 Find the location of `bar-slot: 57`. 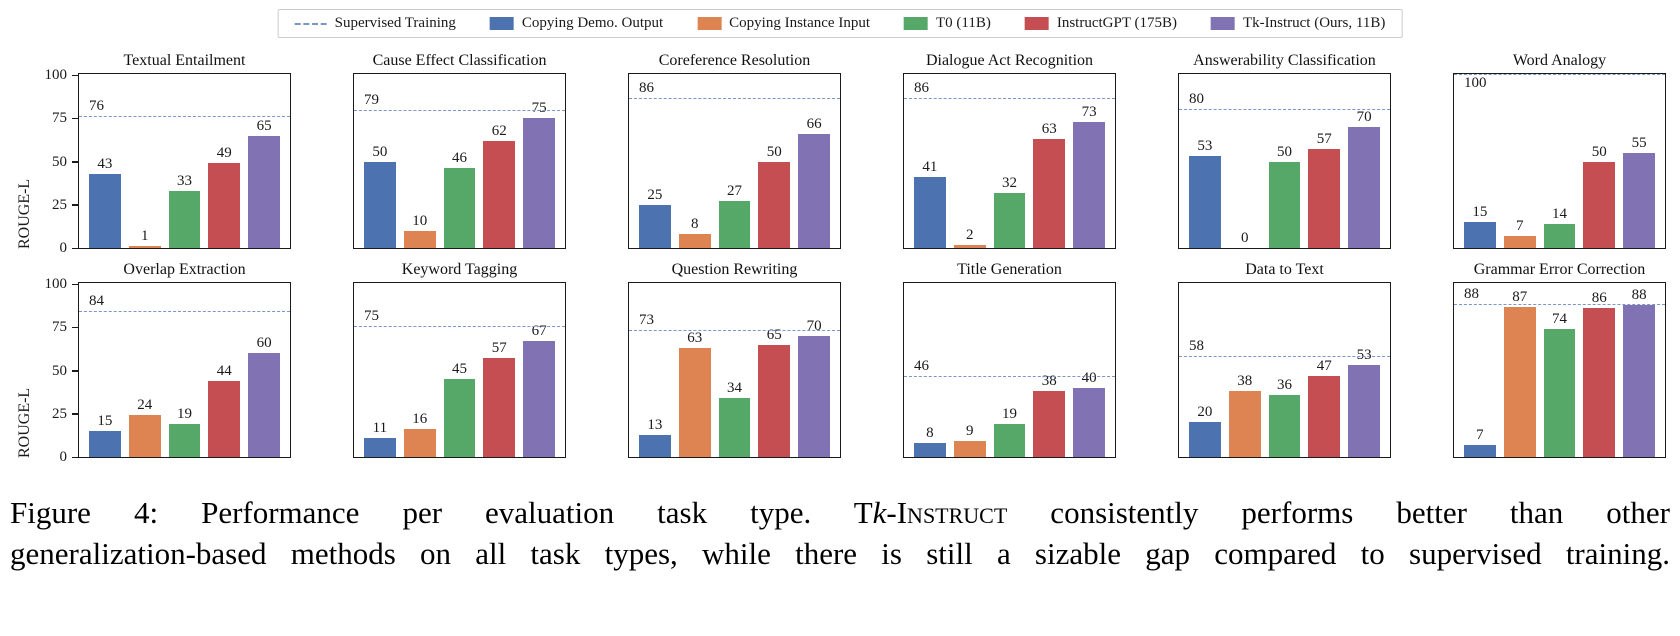

bar-slot: 57 is located at coordinates (499, 370).